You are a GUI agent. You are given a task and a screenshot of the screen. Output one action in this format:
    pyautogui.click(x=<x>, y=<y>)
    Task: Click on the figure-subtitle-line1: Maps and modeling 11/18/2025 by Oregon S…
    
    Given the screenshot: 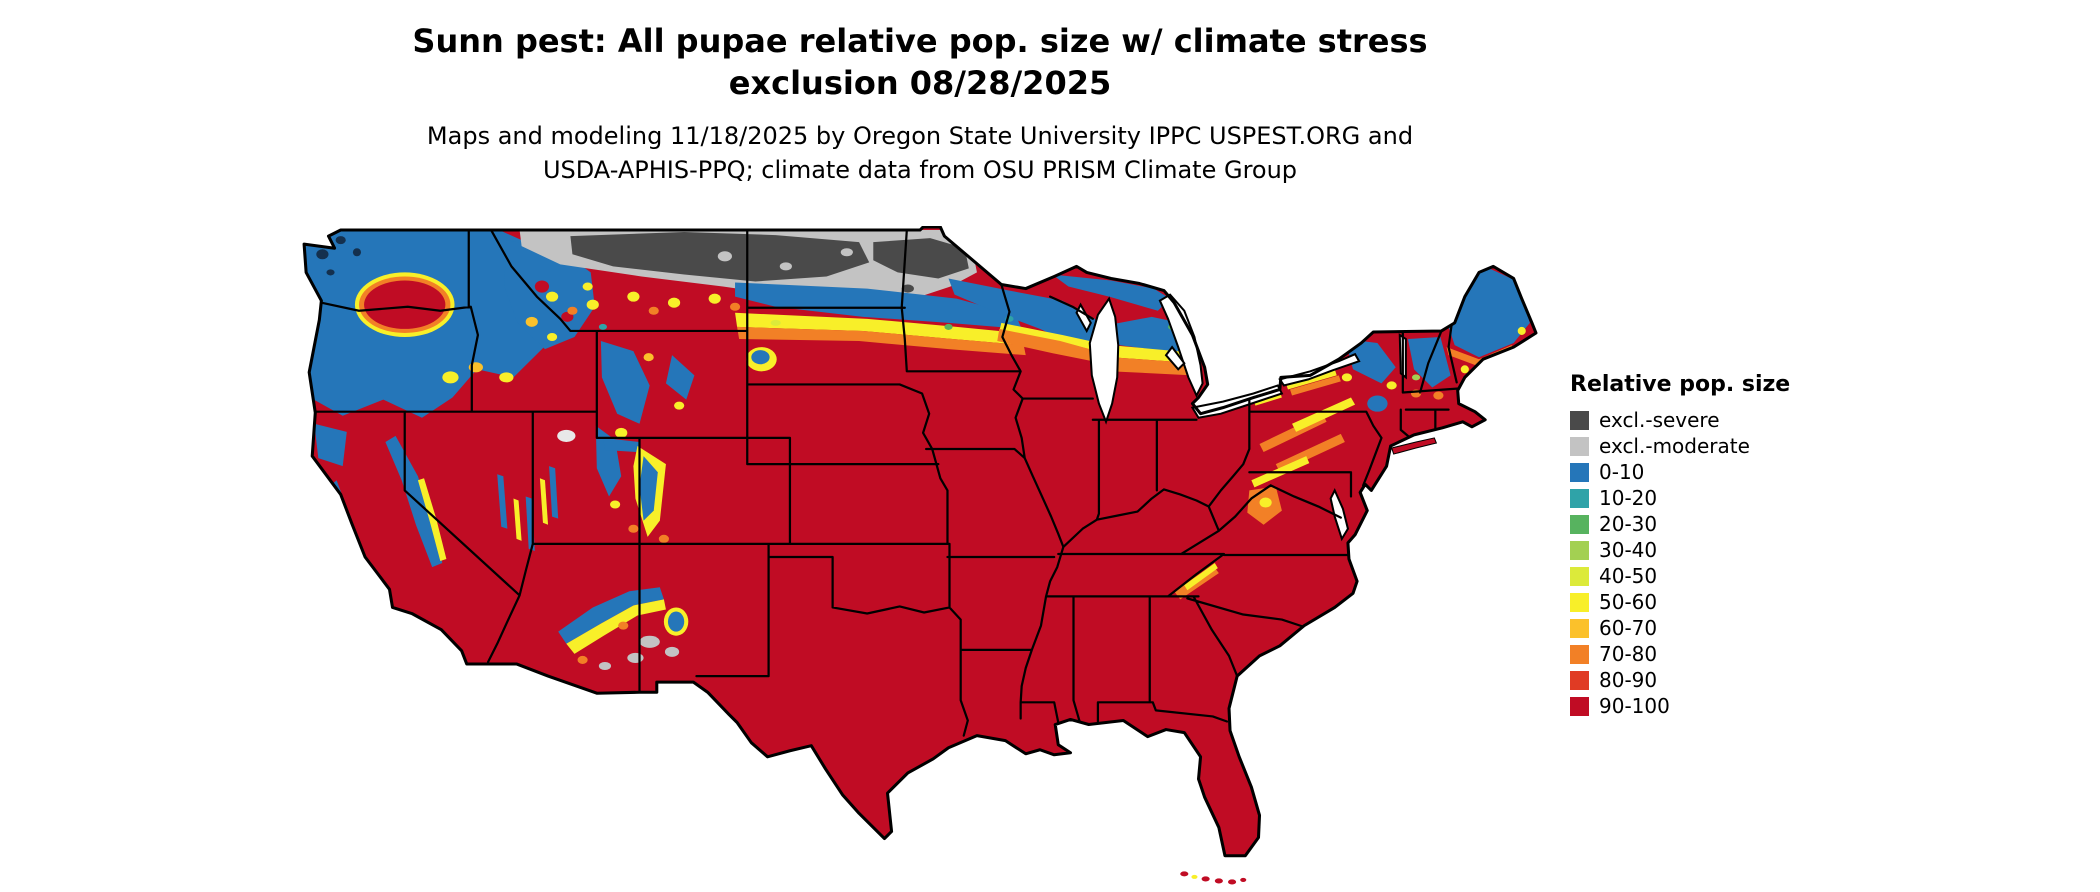 What is the action you would take?
    pyautogui.click(x=920, y=136)
    